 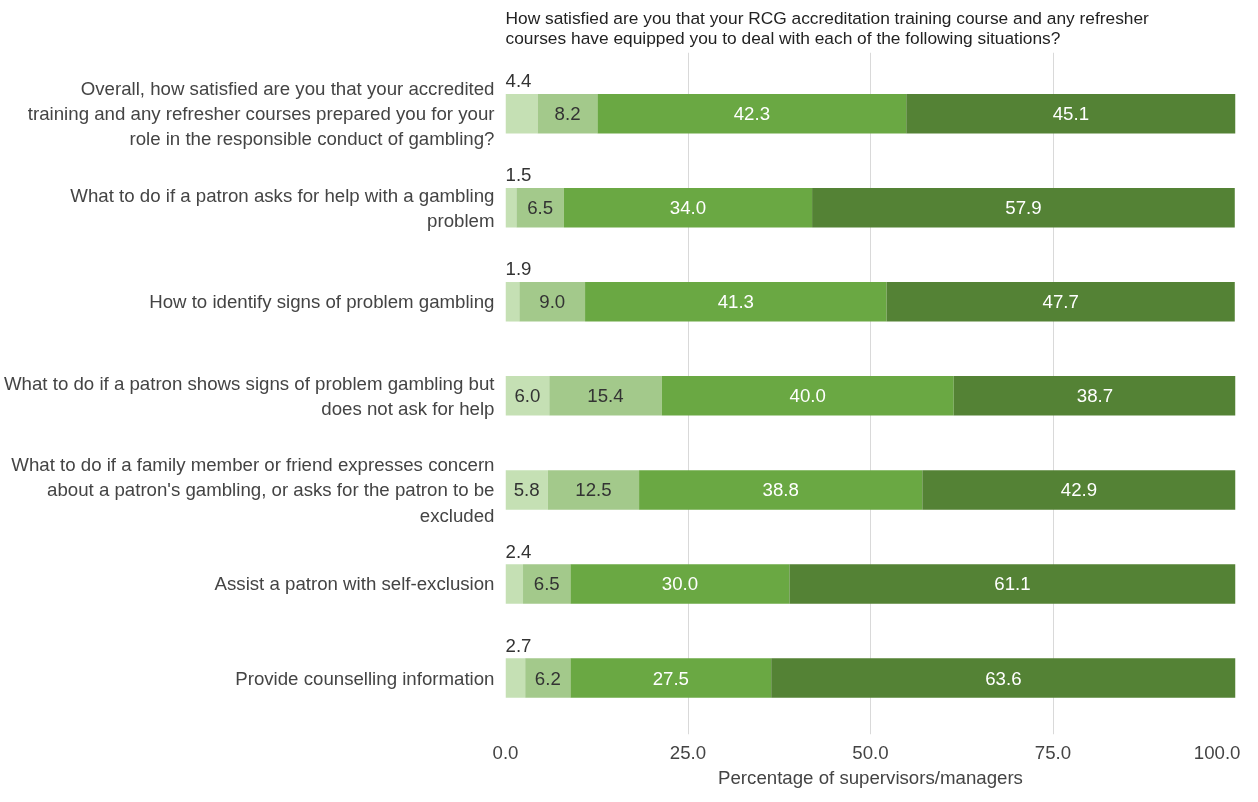 What do you see at coordinates (827, 27) in the screenshot?
I see `chart-title: How satisfied are you that your RCG accreditation training course and any refresher courses have equipped you to deal with each of the following situations?` at bounding box center [827, 27].